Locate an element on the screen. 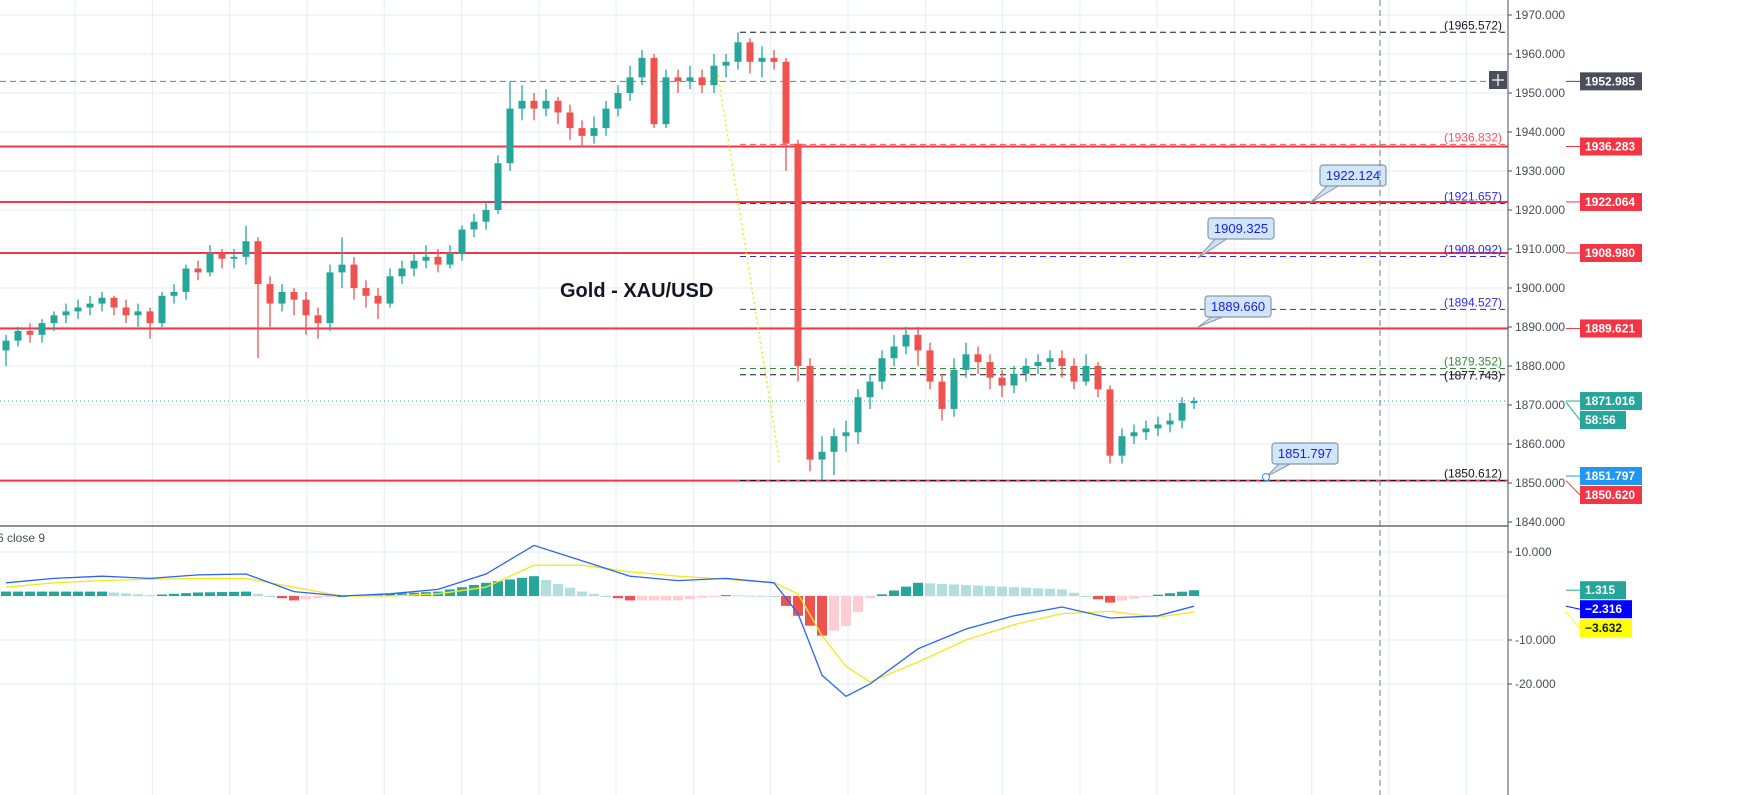 This screenshot has width=1746, height=795. level-label: (1894.527) is located at coordinates (1473, 302).